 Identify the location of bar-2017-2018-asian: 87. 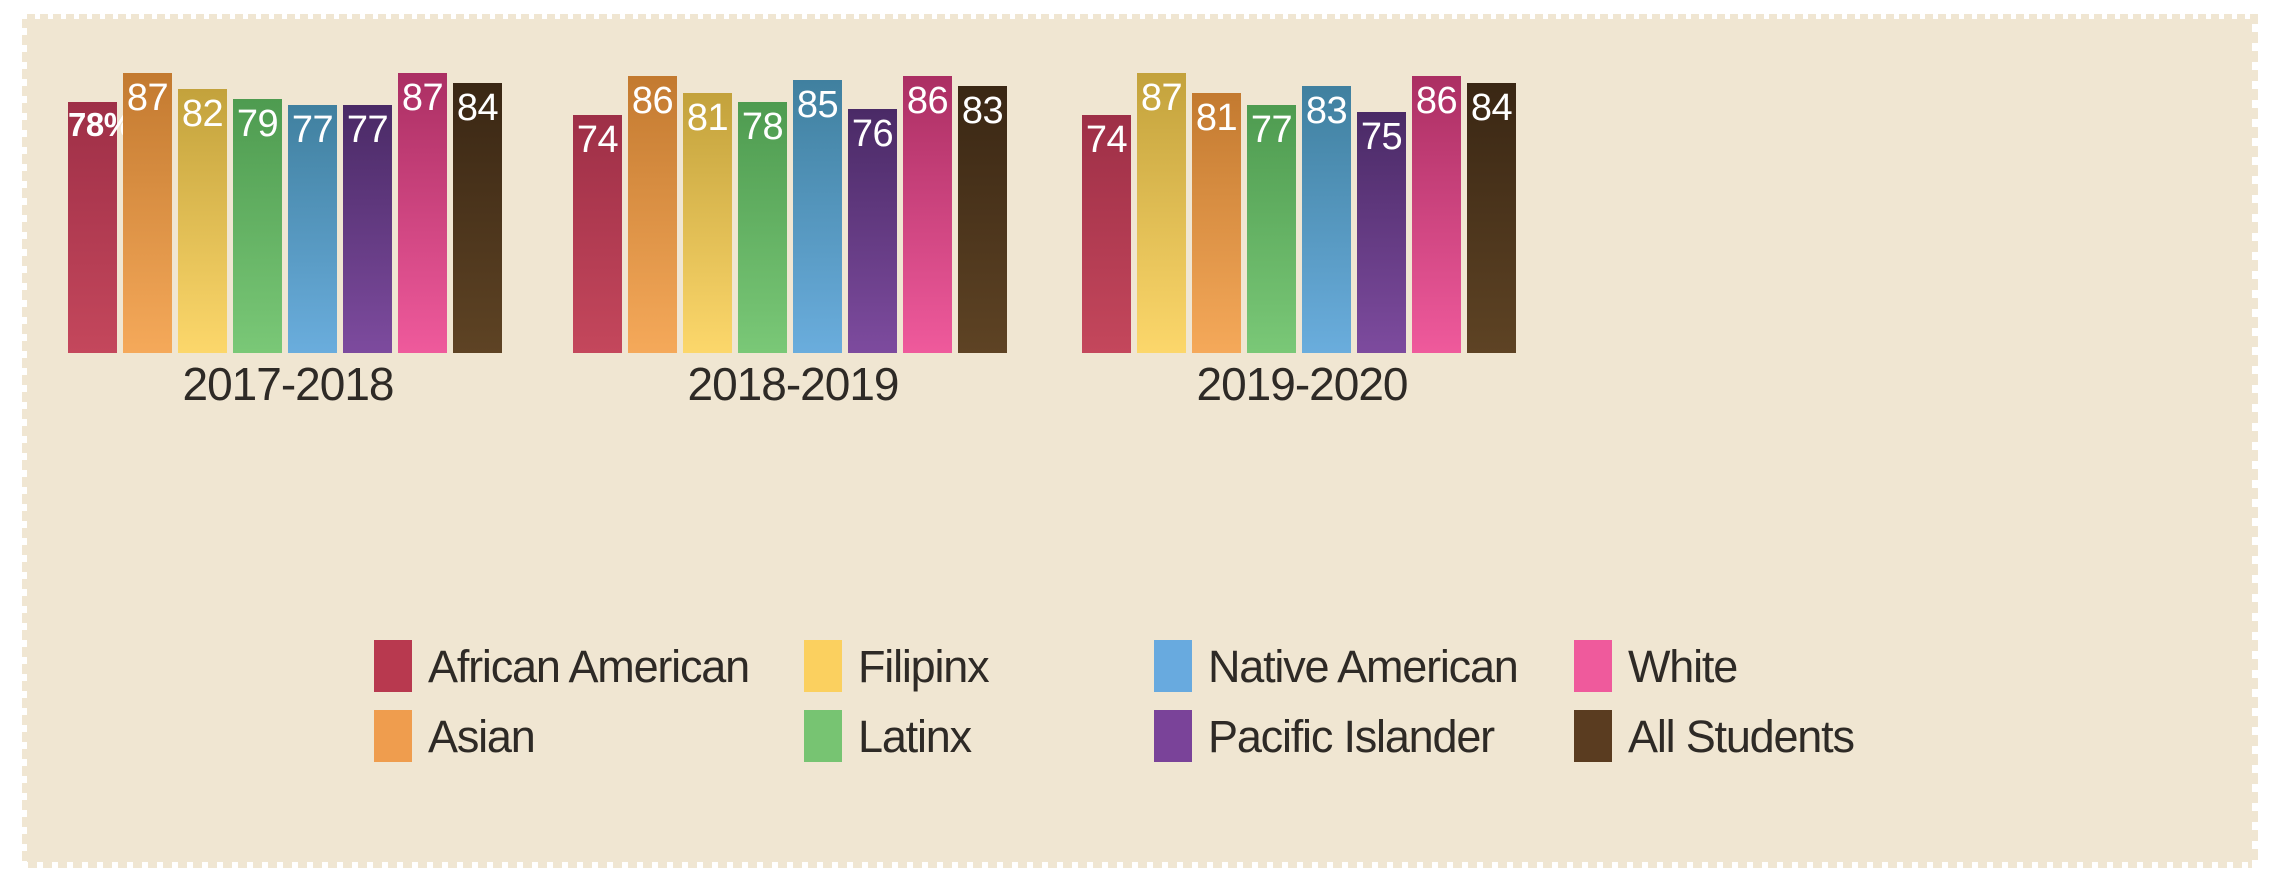
(147, 213).